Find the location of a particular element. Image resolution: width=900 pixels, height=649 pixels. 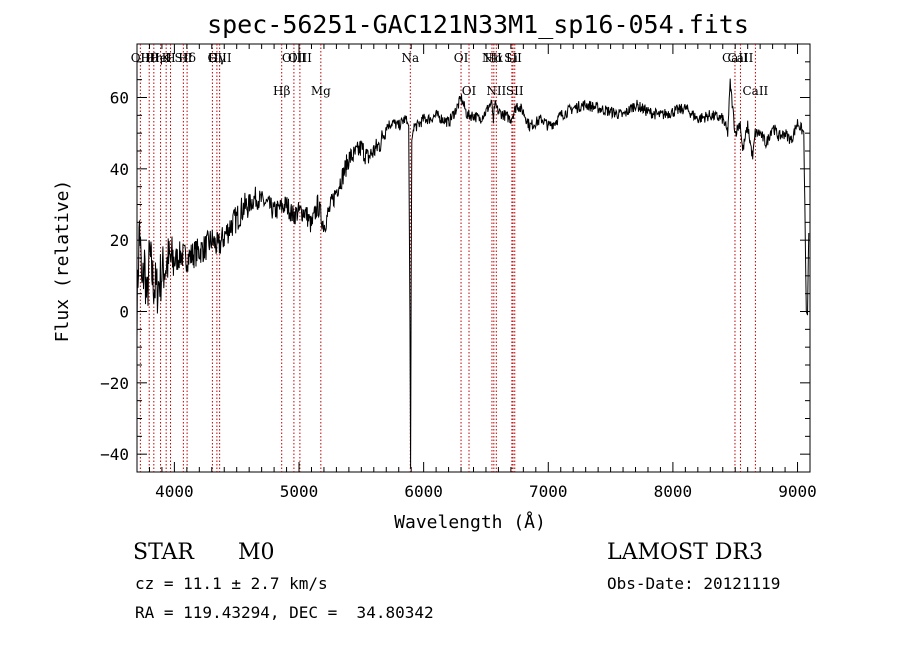

y-tick-label: 40 is located at coordinates (119, 169).